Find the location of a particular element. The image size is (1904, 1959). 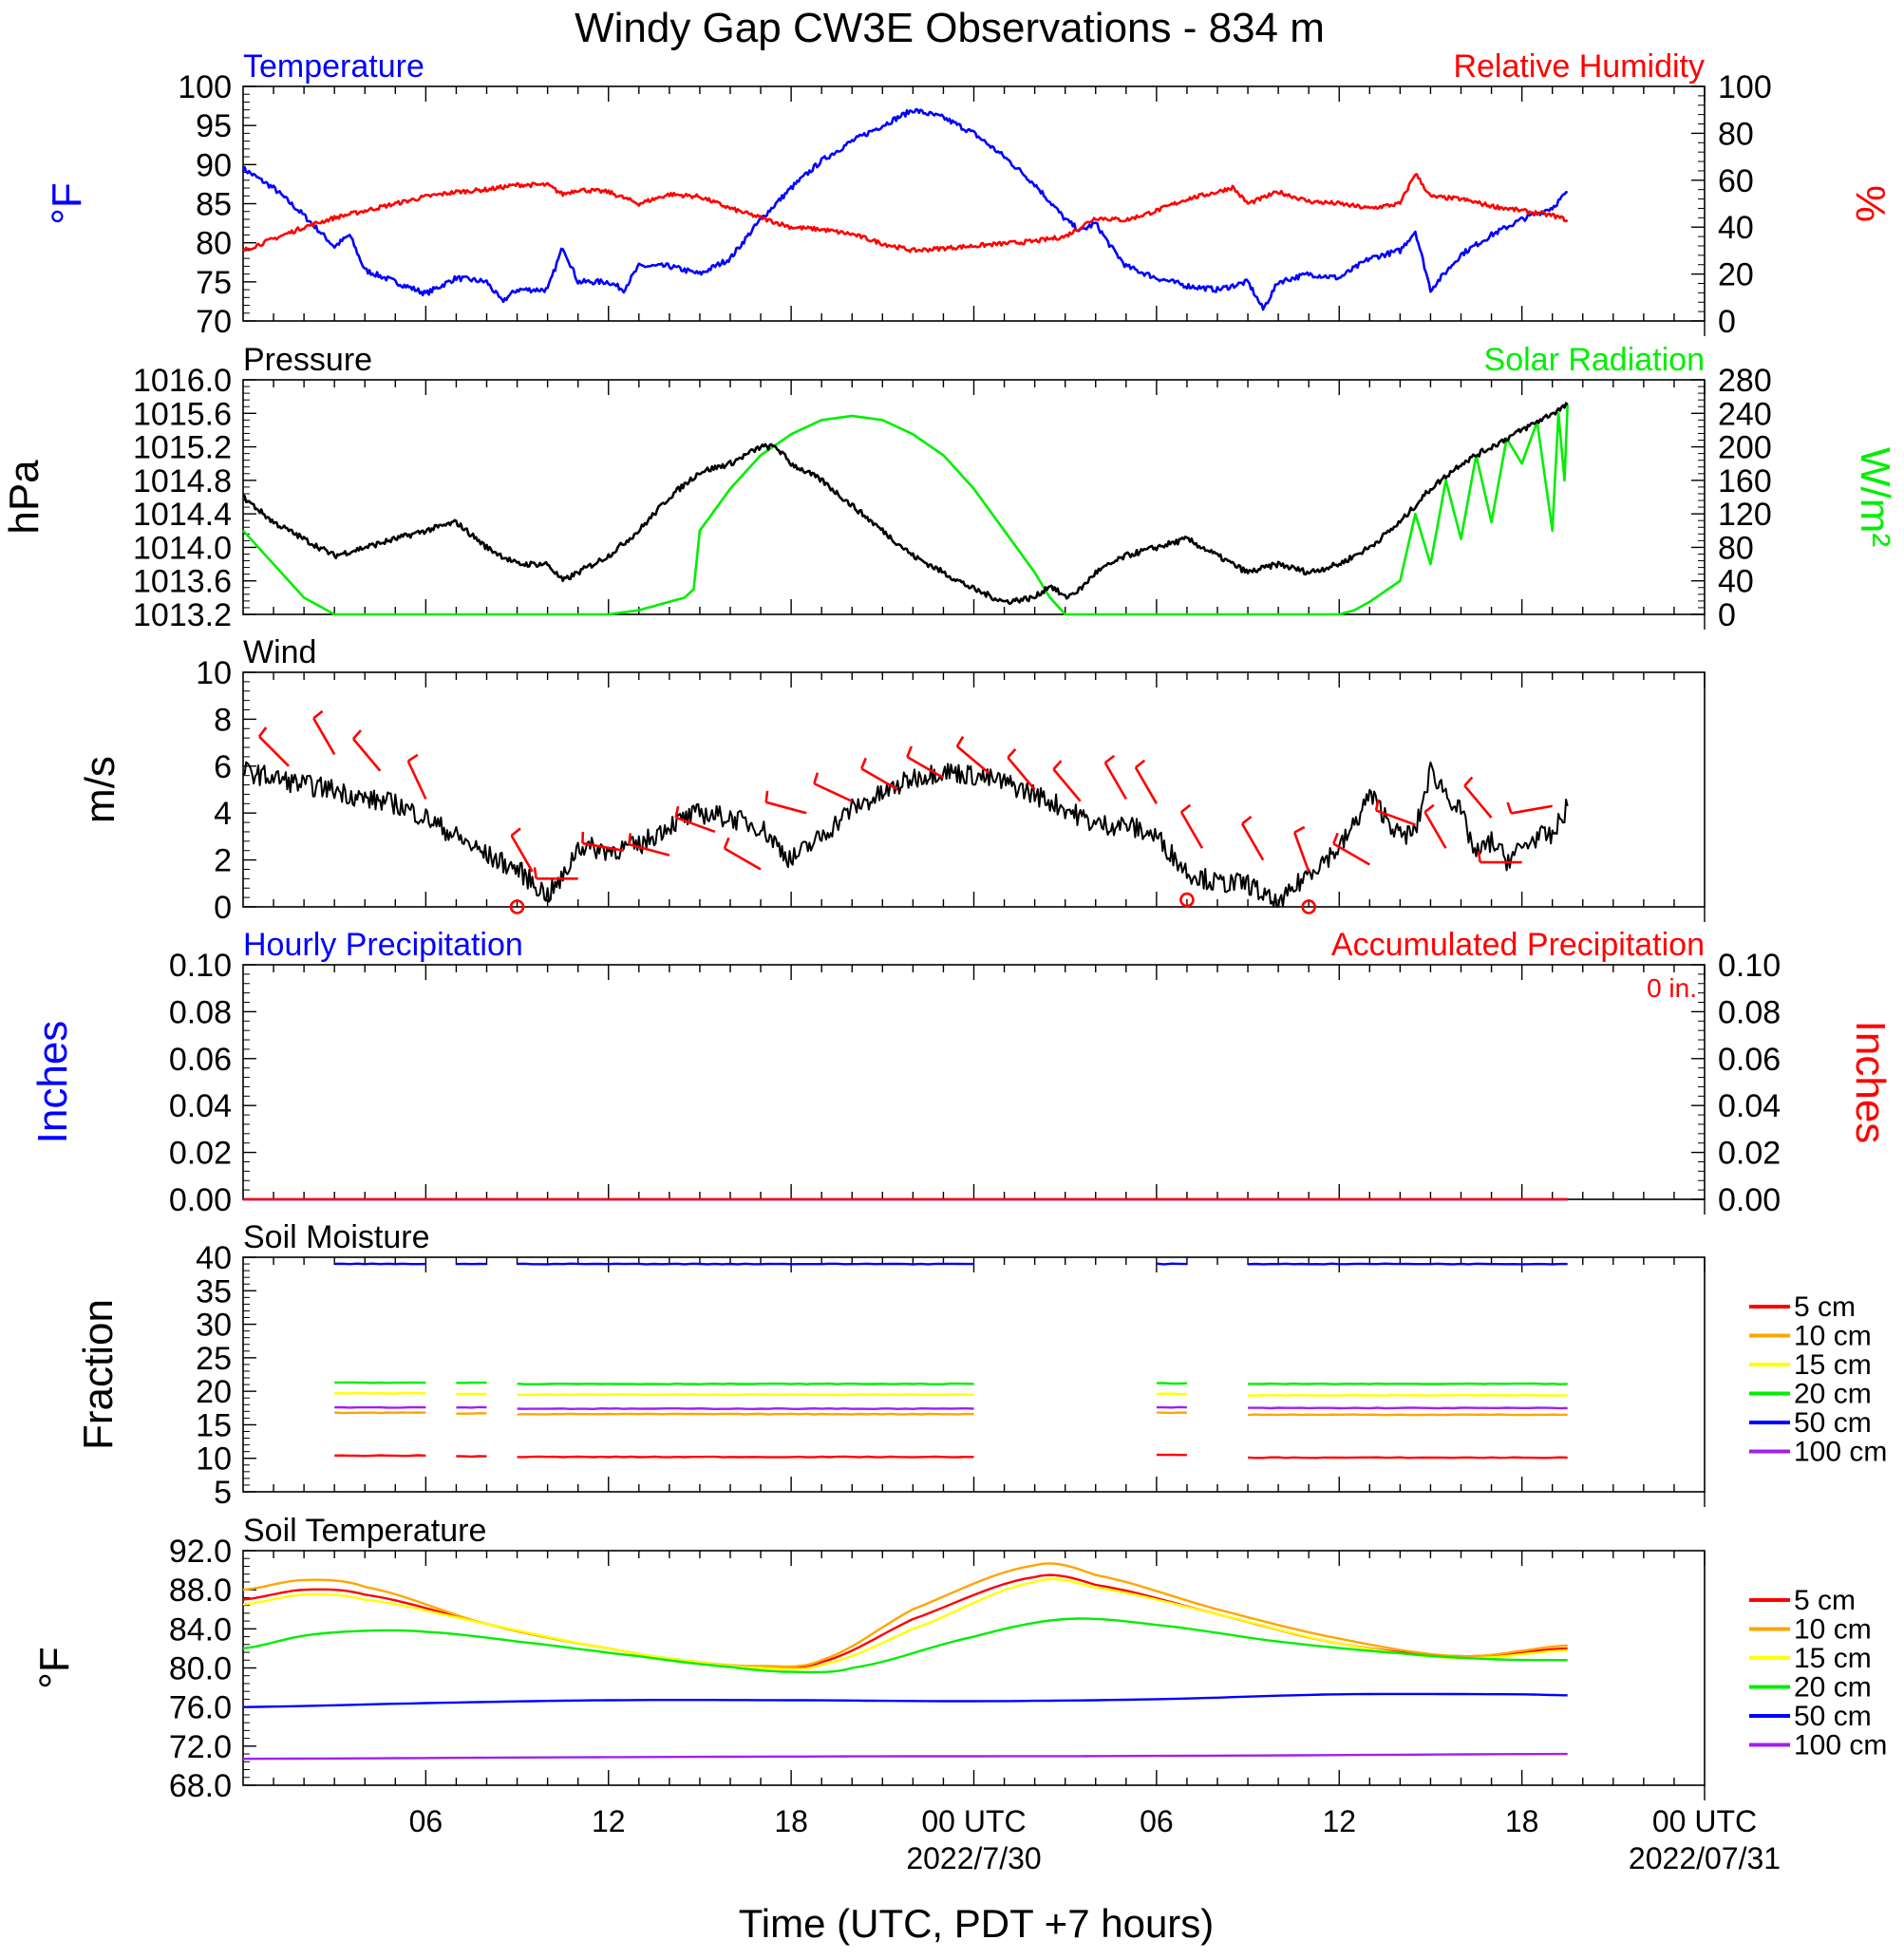

legend-label: 5 cm is located at coordinates (1825, 1307).